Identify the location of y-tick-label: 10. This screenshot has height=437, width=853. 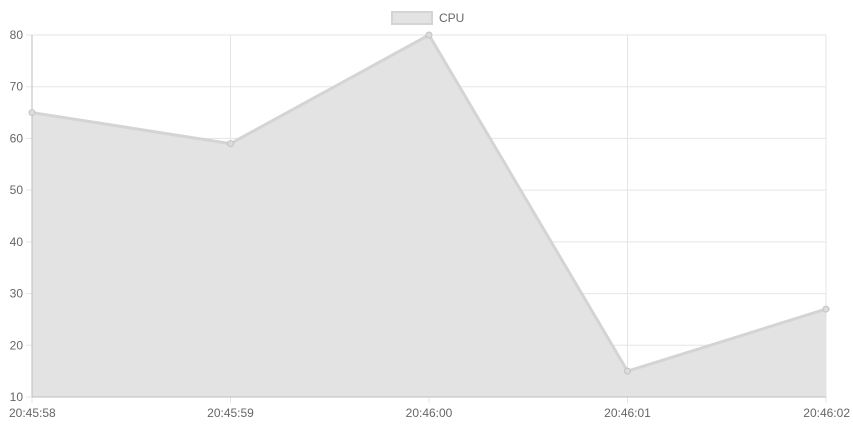
(17, 397).